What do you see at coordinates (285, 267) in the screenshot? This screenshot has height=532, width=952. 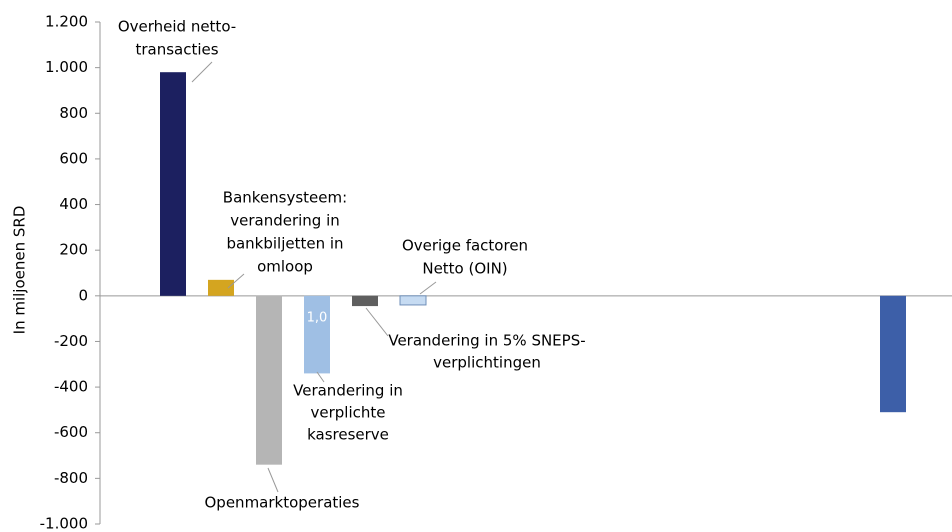 I see `category-label: omloop` at bounding box center [285, 267].